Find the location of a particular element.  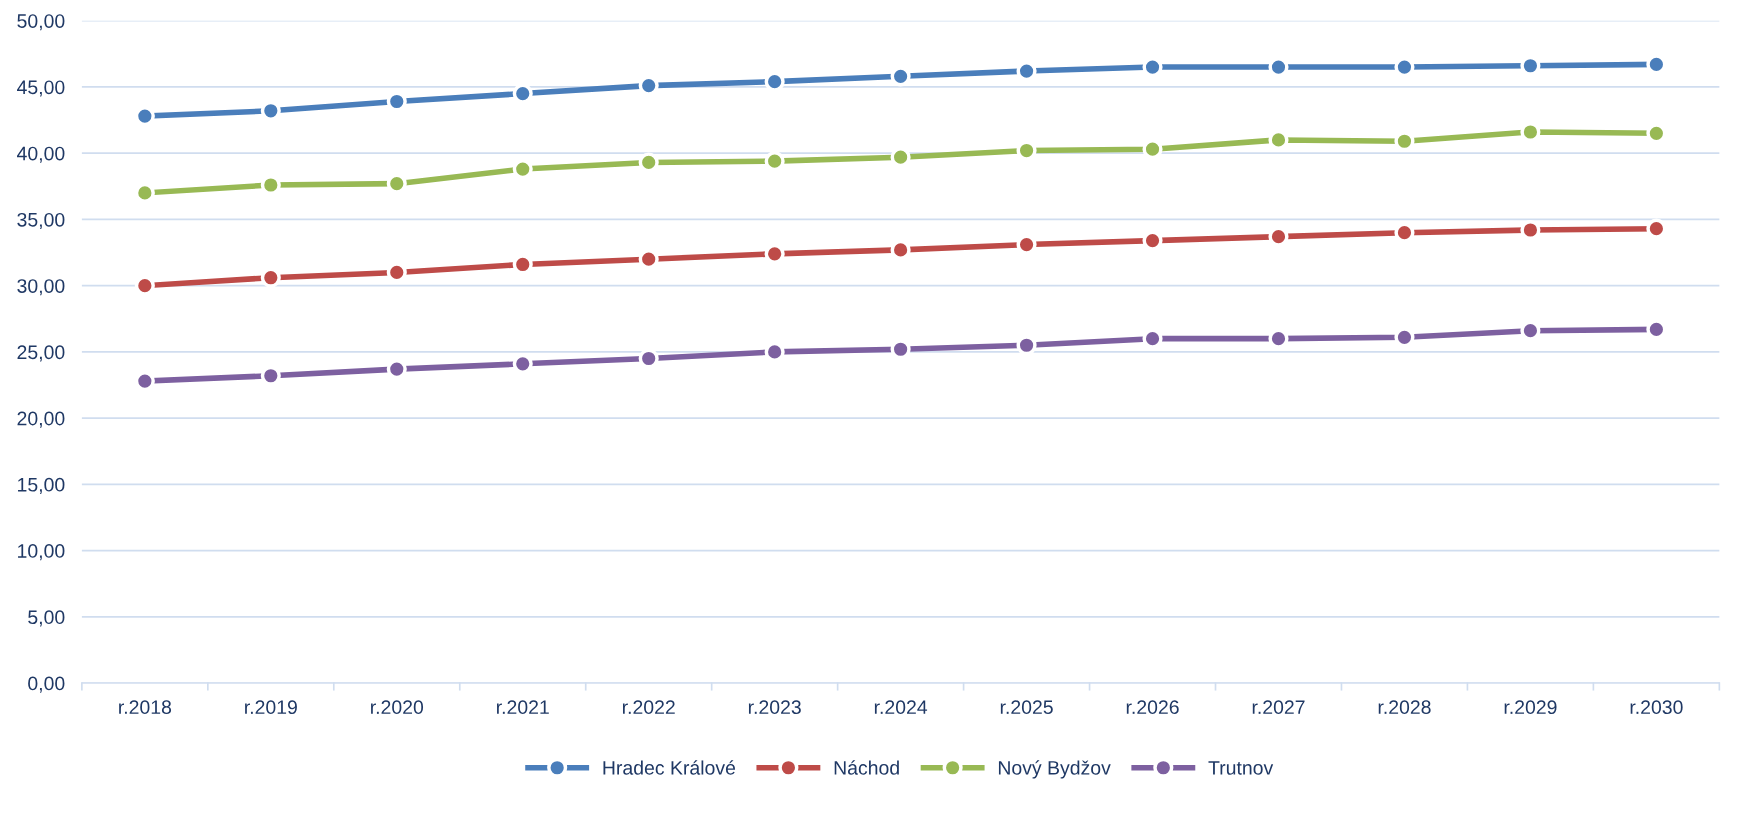

x-tick-label: r.2030 is located at coordinates (1656, 707).